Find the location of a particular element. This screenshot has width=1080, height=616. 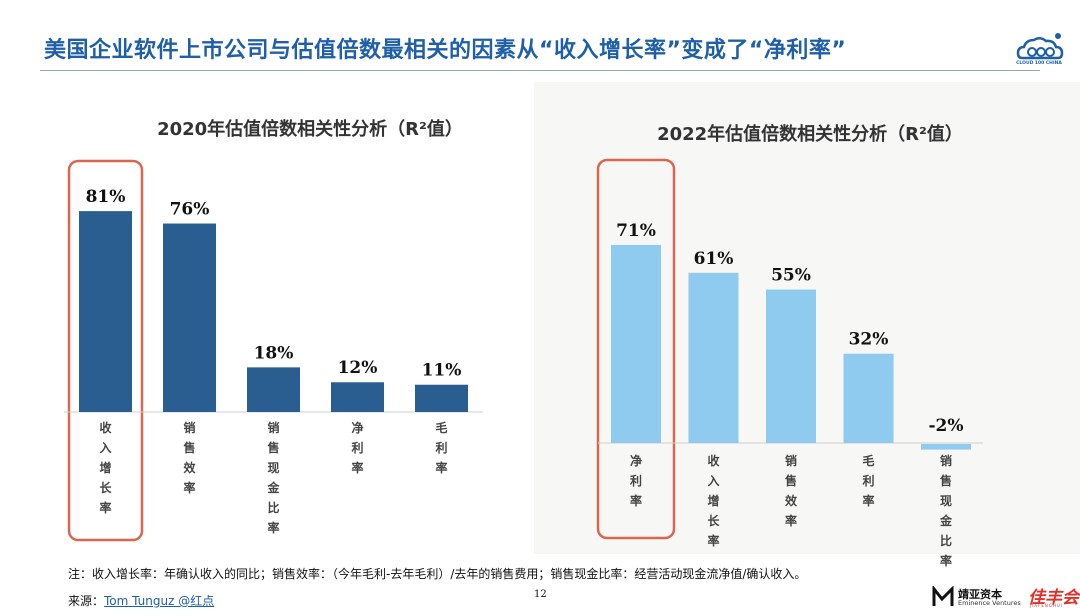

jingya-logo-icon is located at coordinates (943, 596).